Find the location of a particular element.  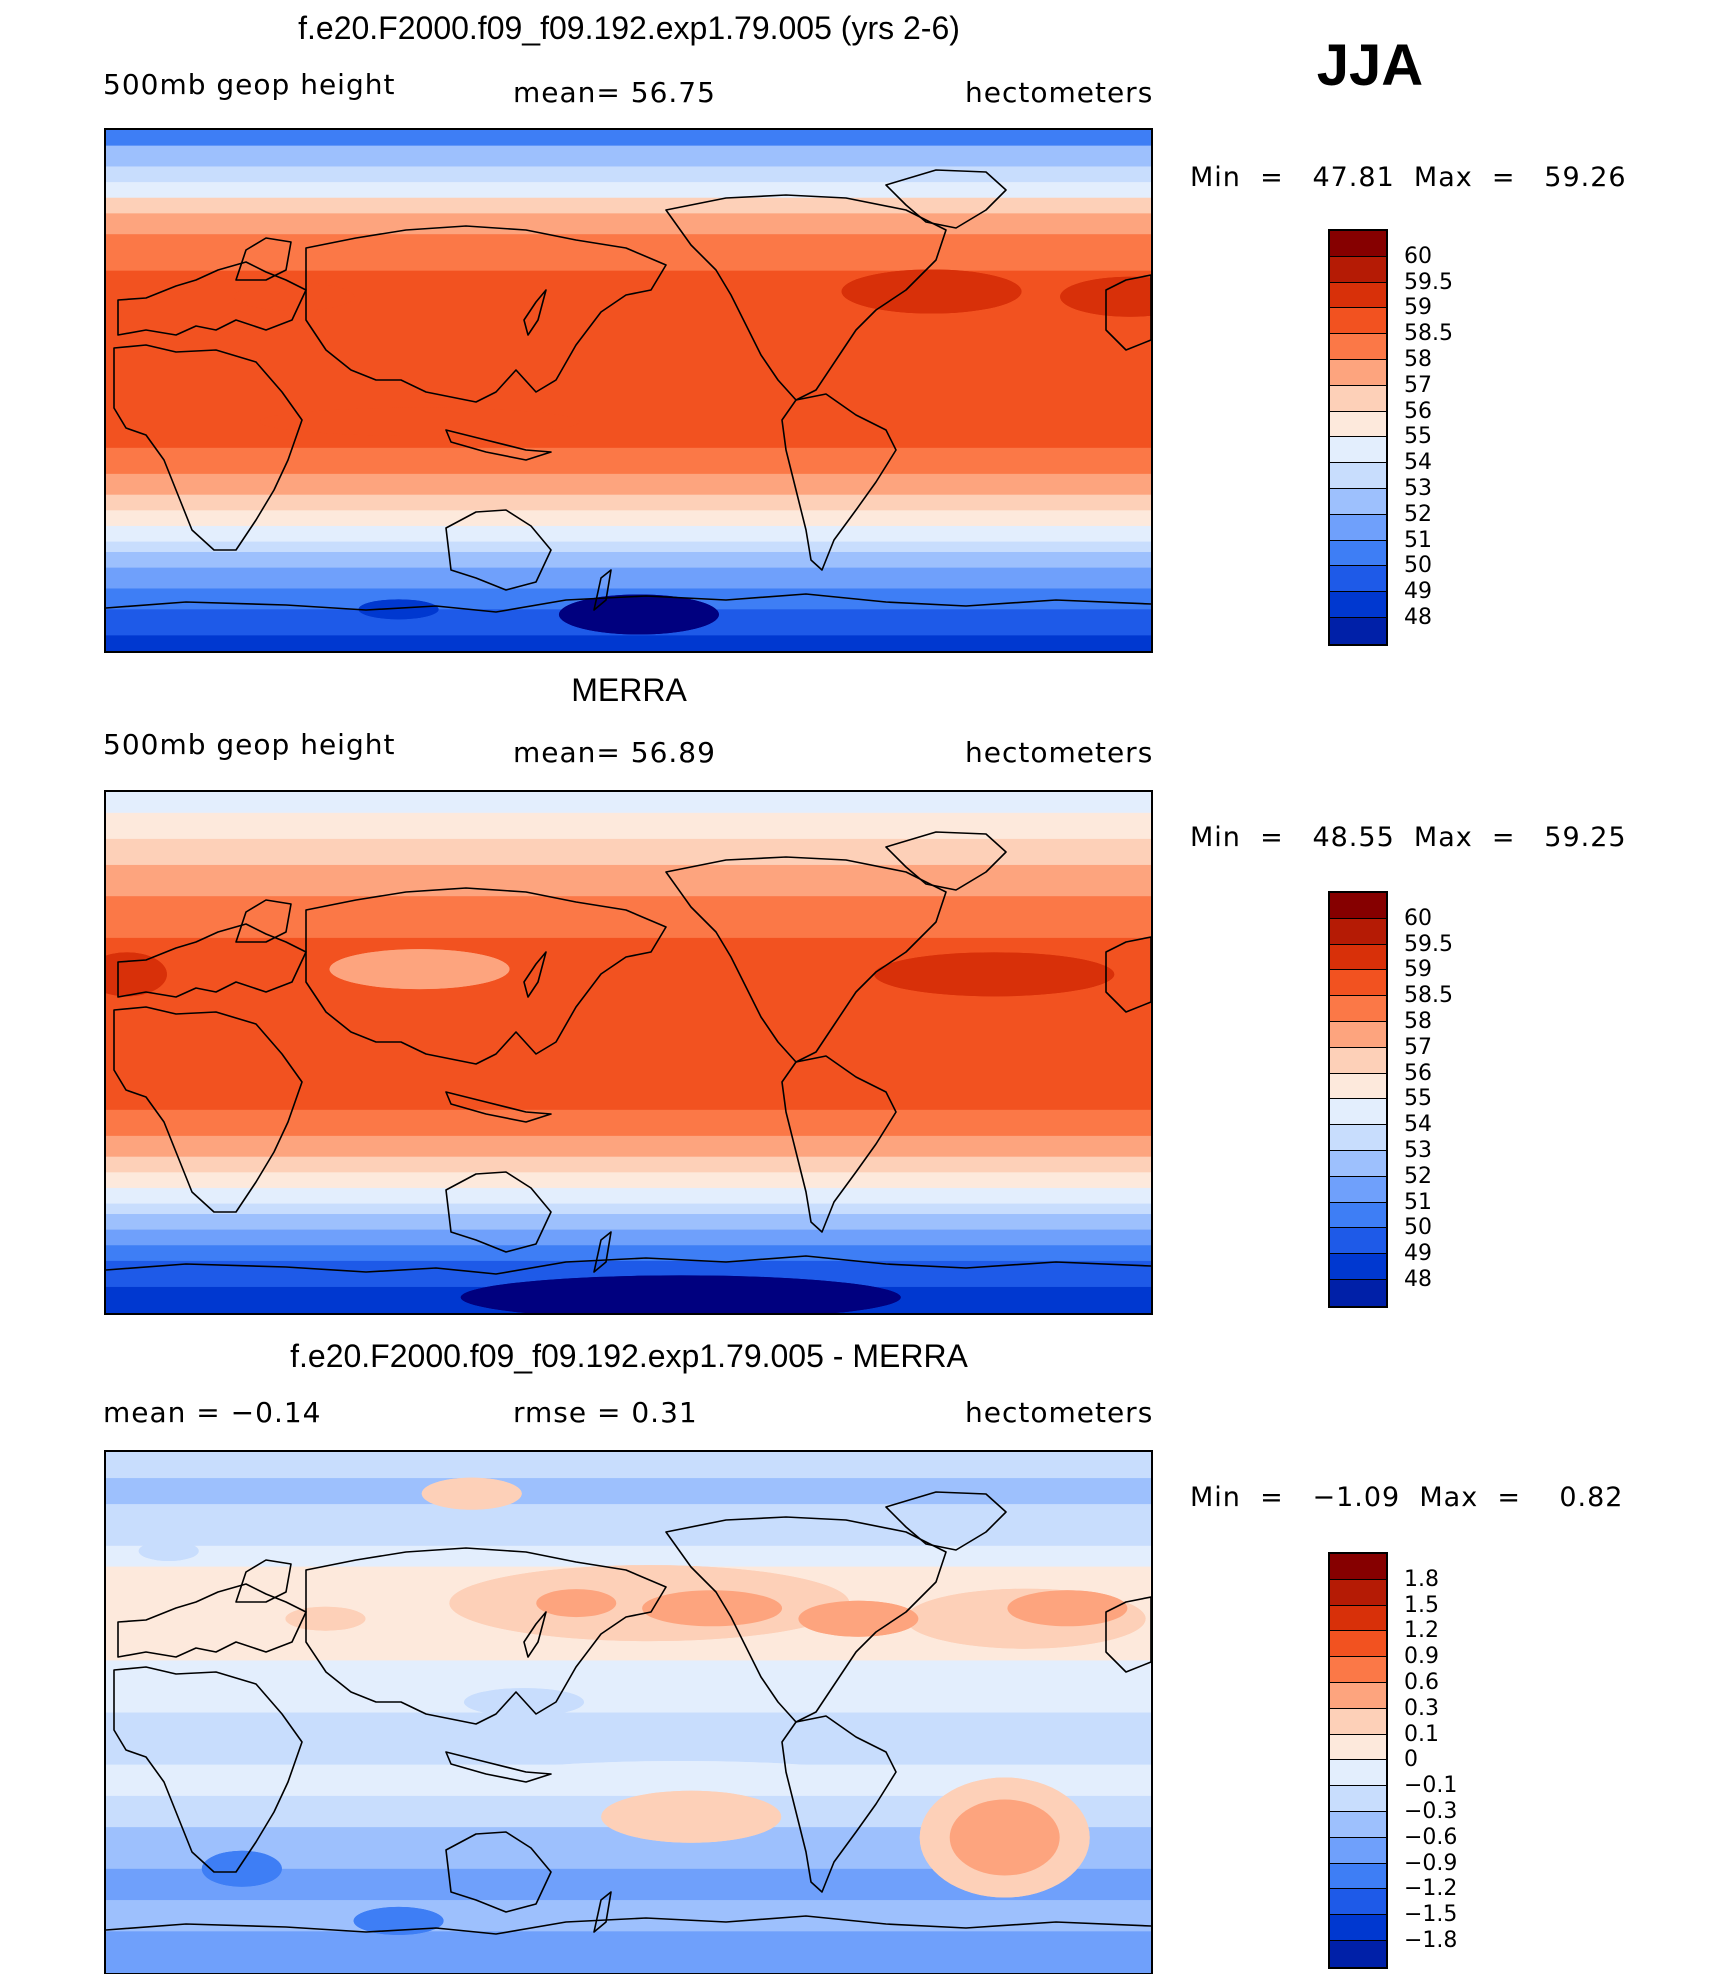

colorbar-tick-label: −1.8 is located at coordinates (1431, 1940).